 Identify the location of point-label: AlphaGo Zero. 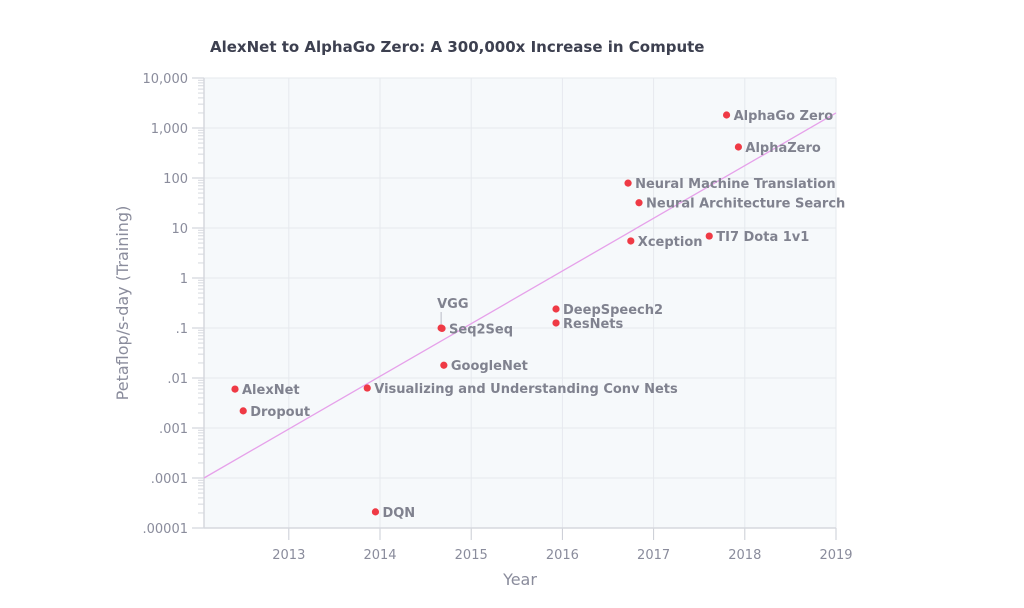
(784, 116).